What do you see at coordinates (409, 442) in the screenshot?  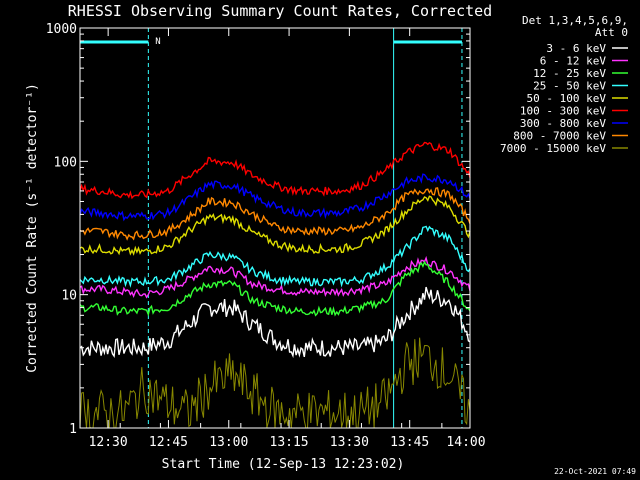 I see `x-tick-label: 13:45` at bounding box center [409, 442].